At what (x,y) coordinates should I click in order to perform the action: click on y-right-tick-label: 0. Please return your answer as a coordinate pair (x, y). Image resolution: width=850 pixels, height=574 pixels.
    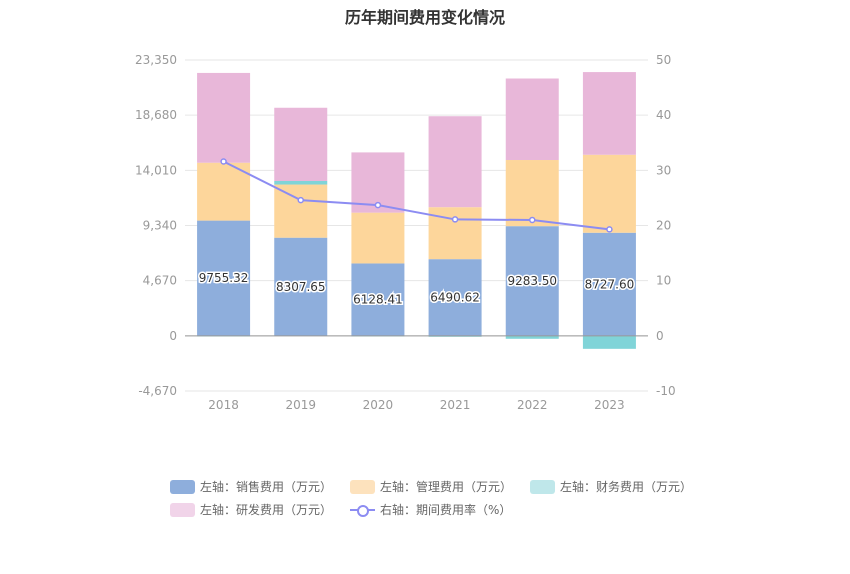
    Looking at the image, I should click on (660, 336).